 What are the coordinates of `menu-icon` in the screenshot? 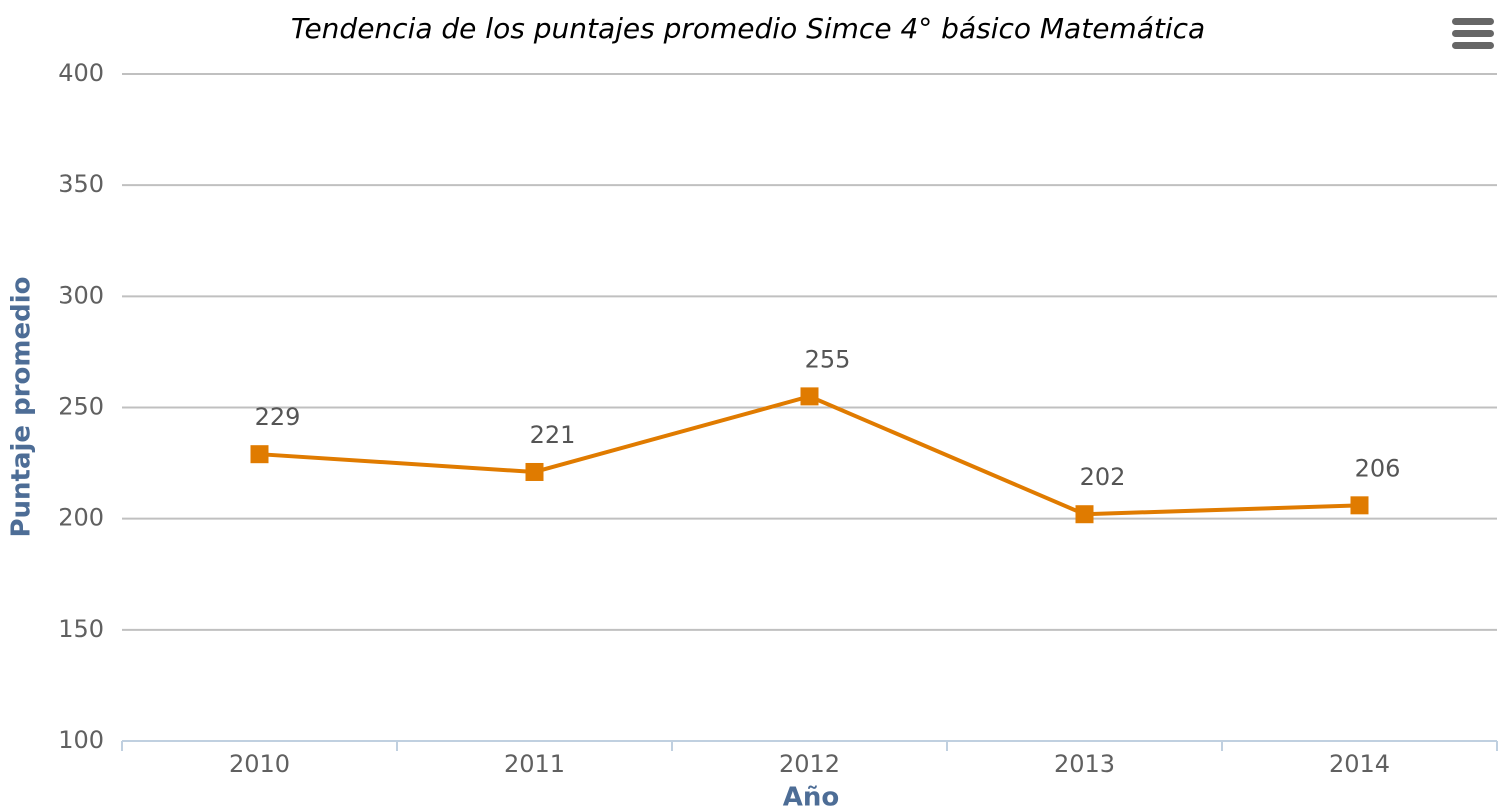 It's located at (1473, 33).